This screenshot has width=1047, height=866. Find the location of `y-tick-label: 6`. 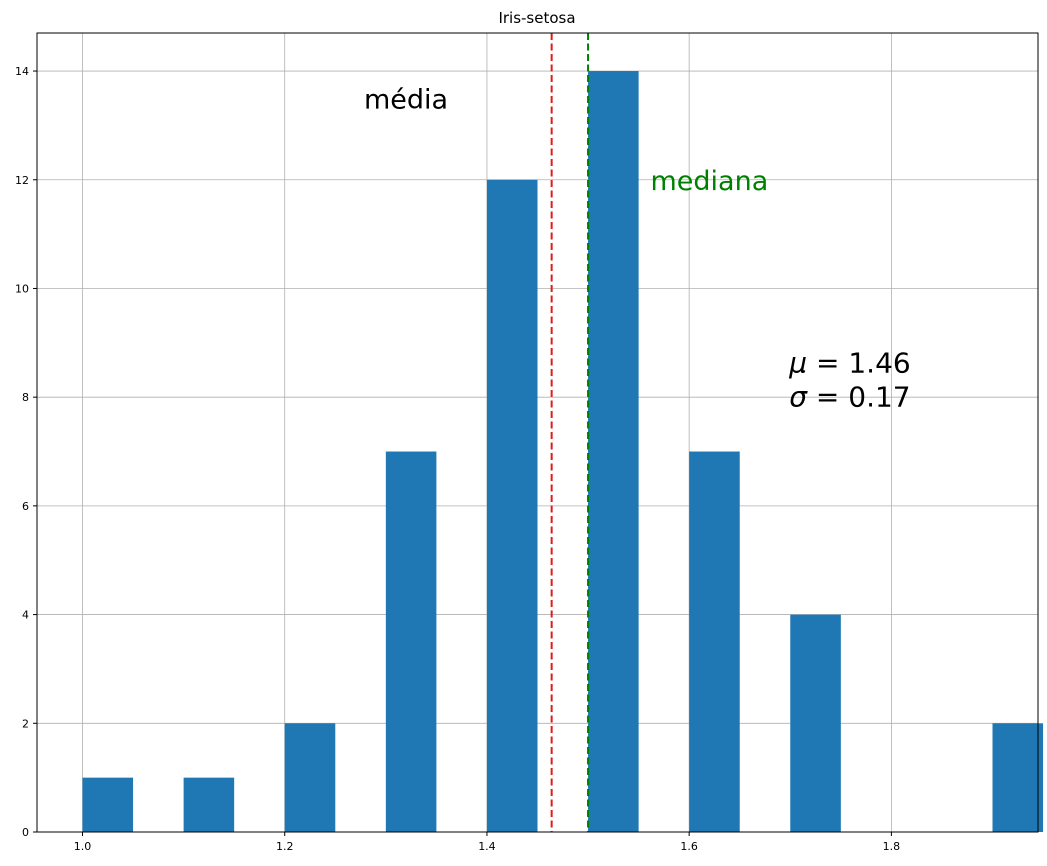

y-tick-label: 6 is located at coordinates (25, 506).